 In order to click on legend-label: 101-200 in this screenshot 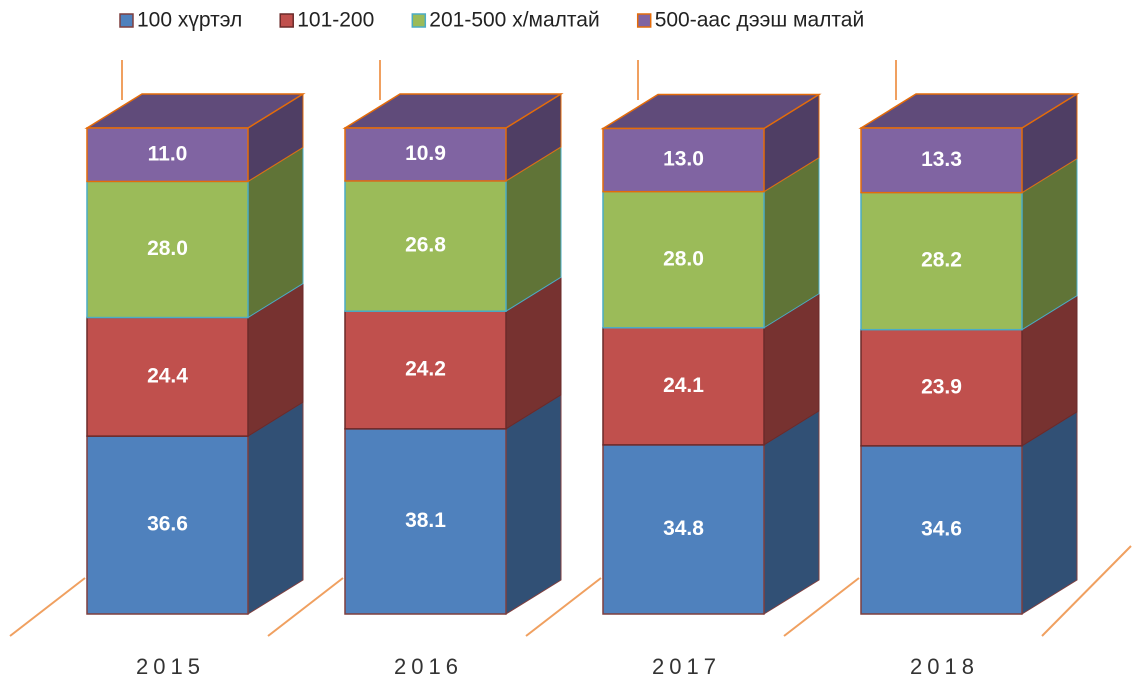, I will do `click(335, 20)`.